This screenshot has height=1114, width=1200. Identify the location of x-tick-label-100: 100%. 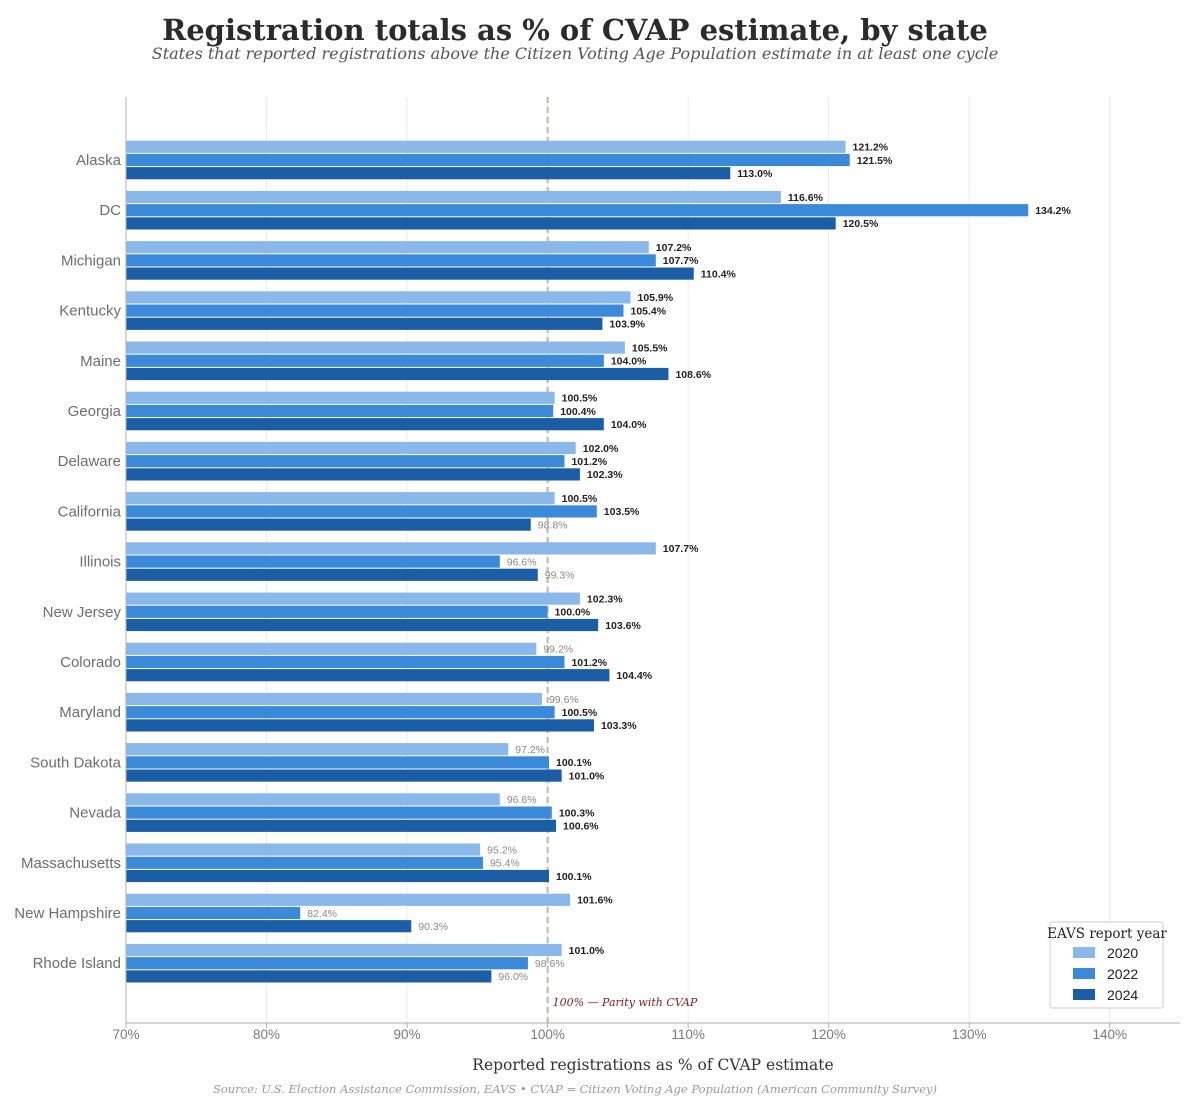
(547, 1034).